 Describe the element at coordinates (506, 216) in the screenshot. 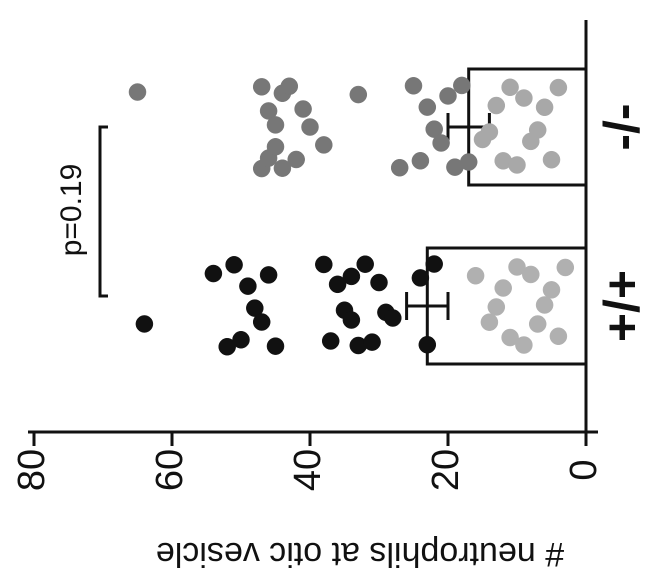

I see `bar-group` at that location.